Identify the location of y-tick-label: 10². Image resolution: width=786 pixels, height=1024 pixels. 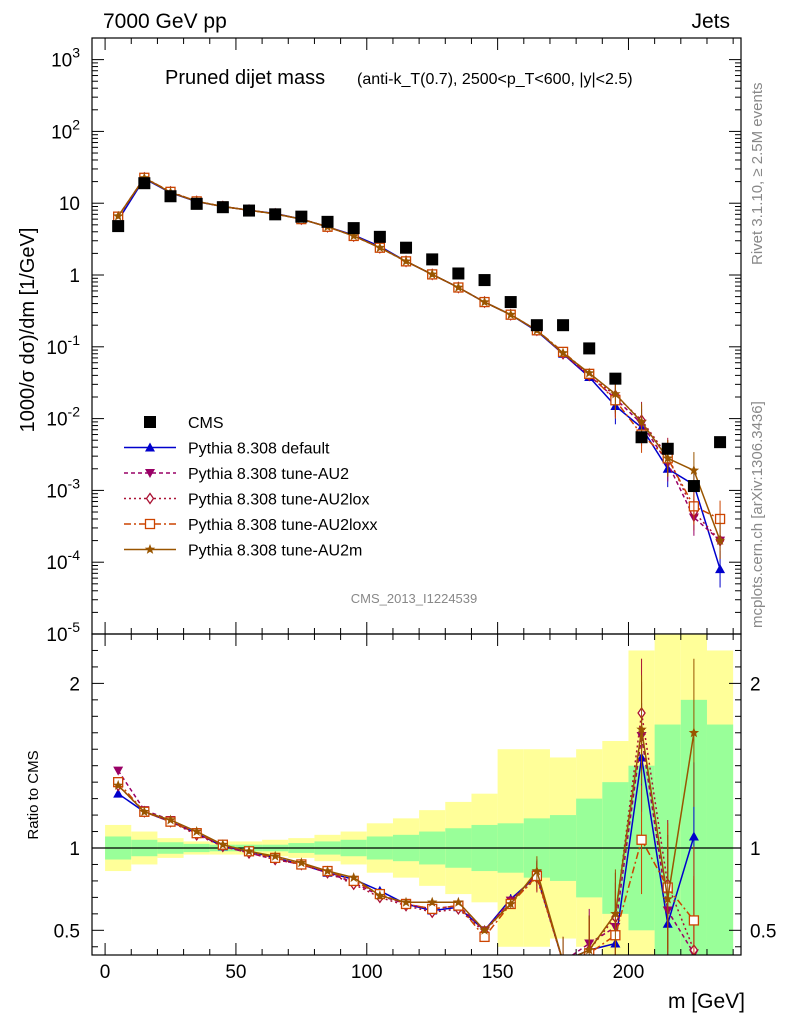
(65, 129).